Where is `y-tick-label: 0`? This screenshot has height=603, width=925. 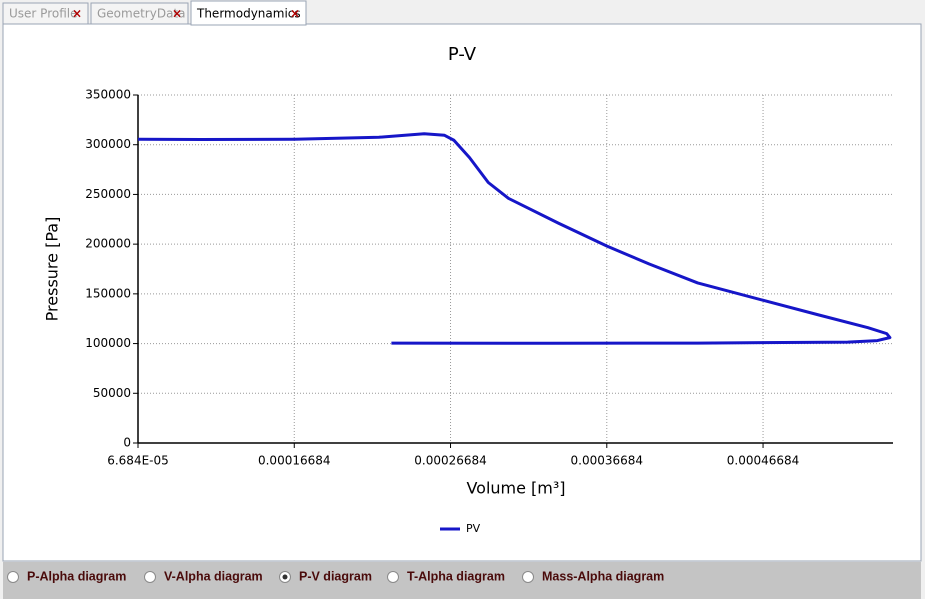 y-tick-label: 0 is located at coordinates (127, 443).